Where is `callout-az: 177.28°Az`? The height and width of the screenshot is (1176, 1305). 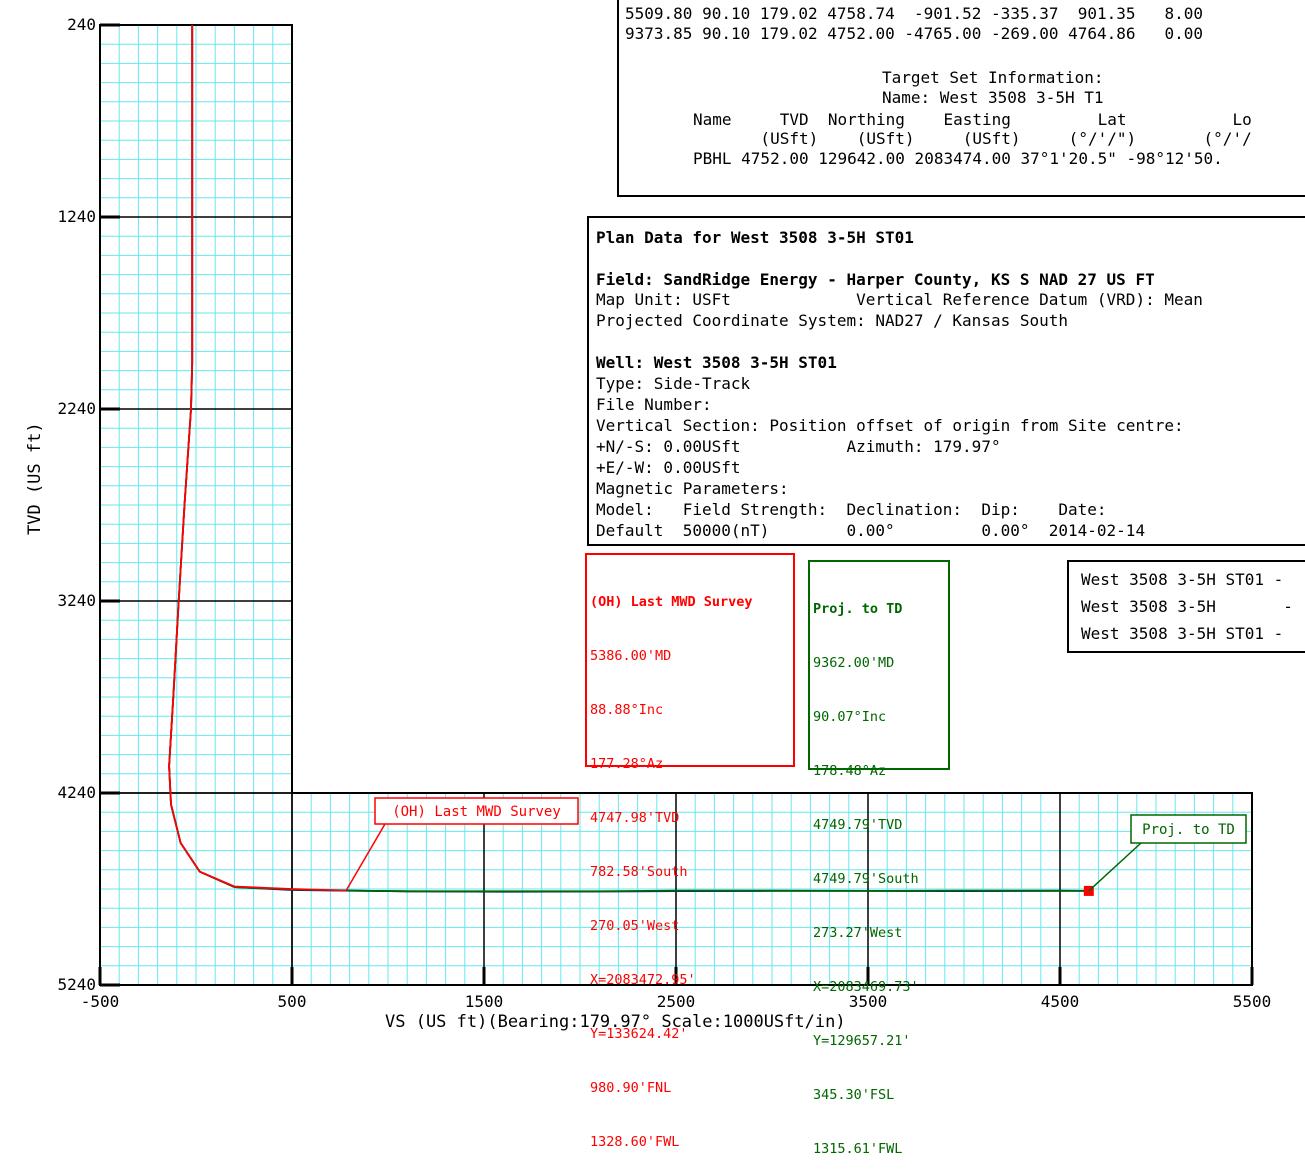
callout-az: 177.28°Az is located at coordinates (627, 764).